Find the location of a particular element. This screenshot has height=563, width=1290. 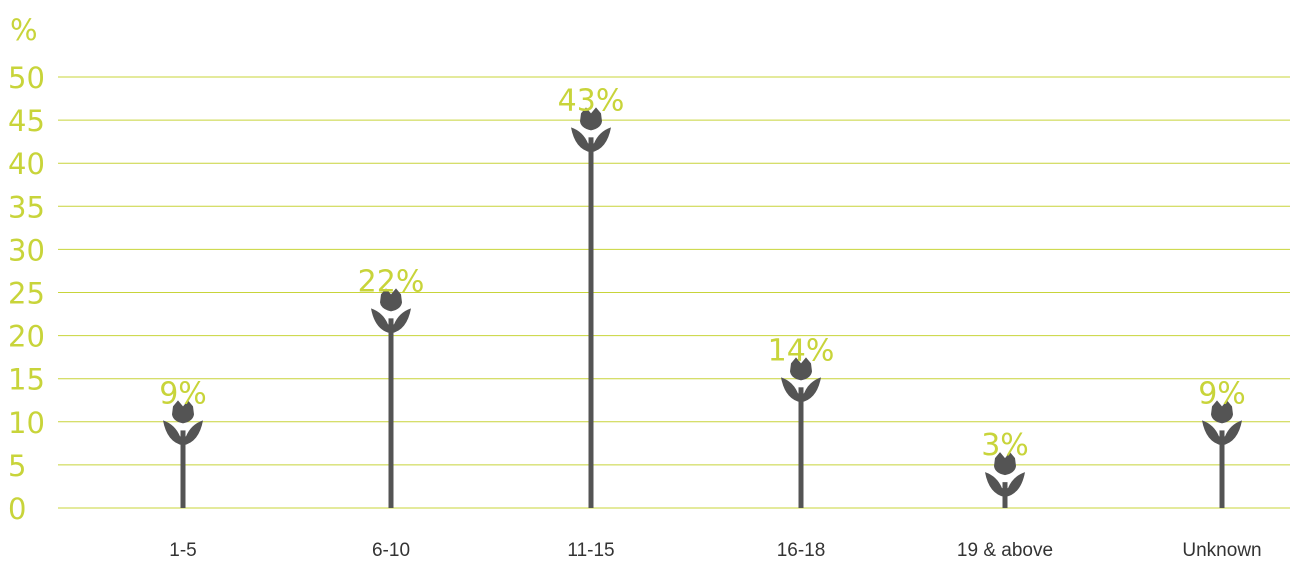

bar-mark-11-15: 43% is located at coordinates (591, 295).